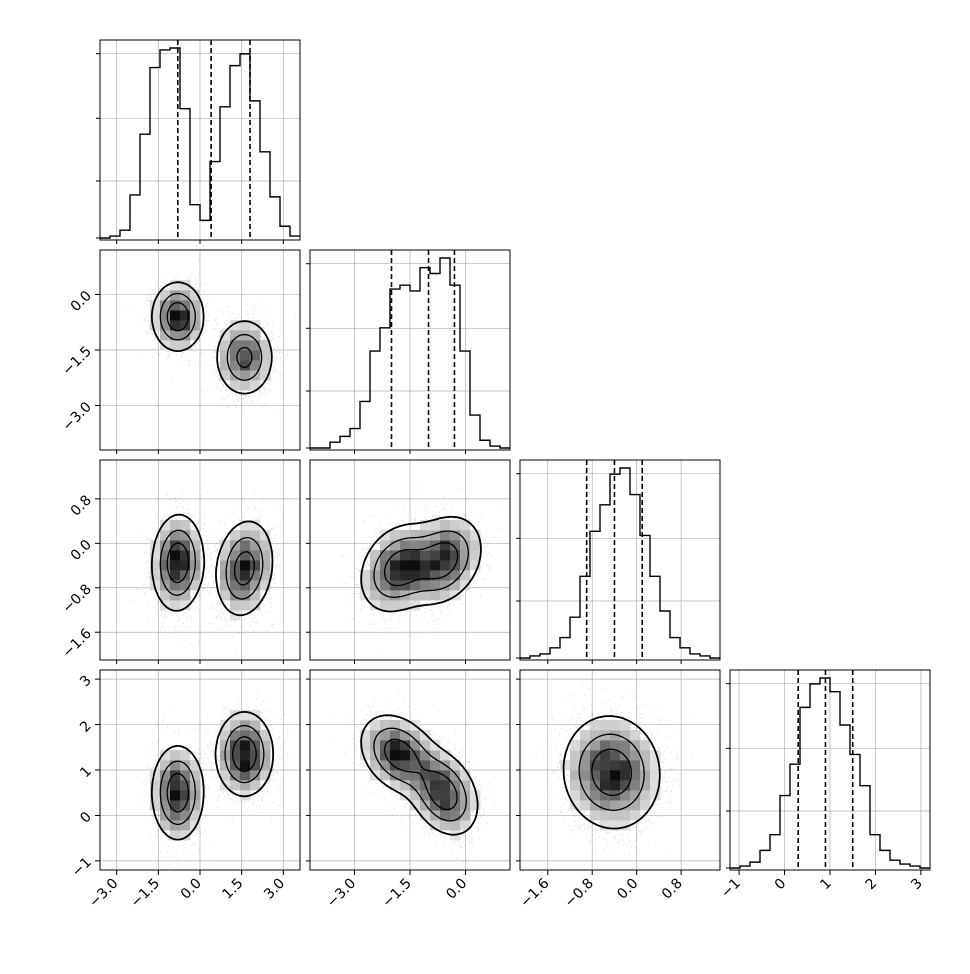  Describe the element at coordinates (86, 682) in the screenshot. I see `y-tick-label: 3` at that location.